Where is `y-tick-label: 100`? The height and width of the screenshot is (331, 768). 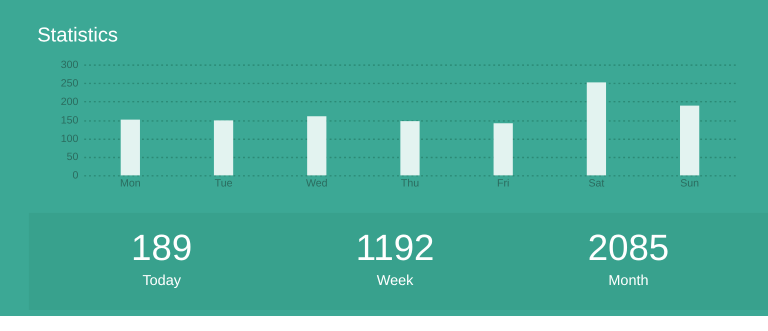 y-tick-label: 100 is located at coordinates (69, 138).